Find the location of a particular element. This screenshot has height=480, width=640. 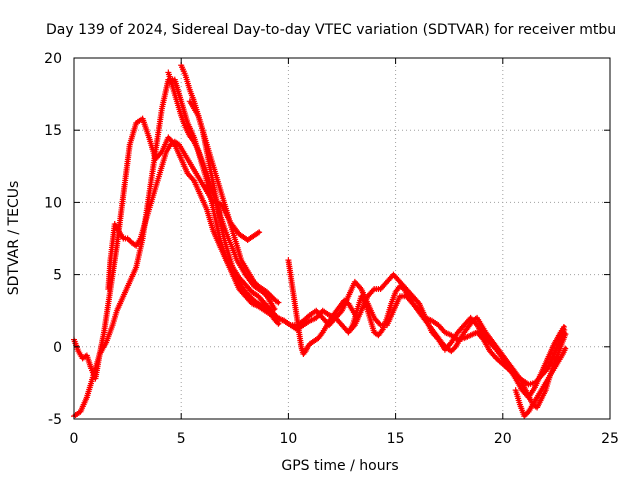

y-tick-label: 15 is located at coordinates (53, 131).